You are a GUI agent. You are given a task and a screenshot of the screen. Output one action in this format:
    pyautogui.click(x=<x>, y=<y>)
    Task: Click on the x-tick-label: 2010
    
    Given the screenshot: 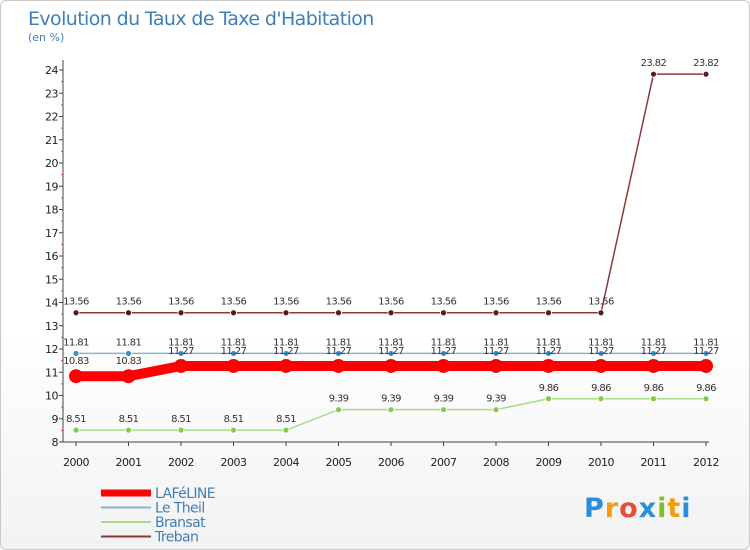 What is the action you would take?
    pyautogui.click(x=601, y=462)
    